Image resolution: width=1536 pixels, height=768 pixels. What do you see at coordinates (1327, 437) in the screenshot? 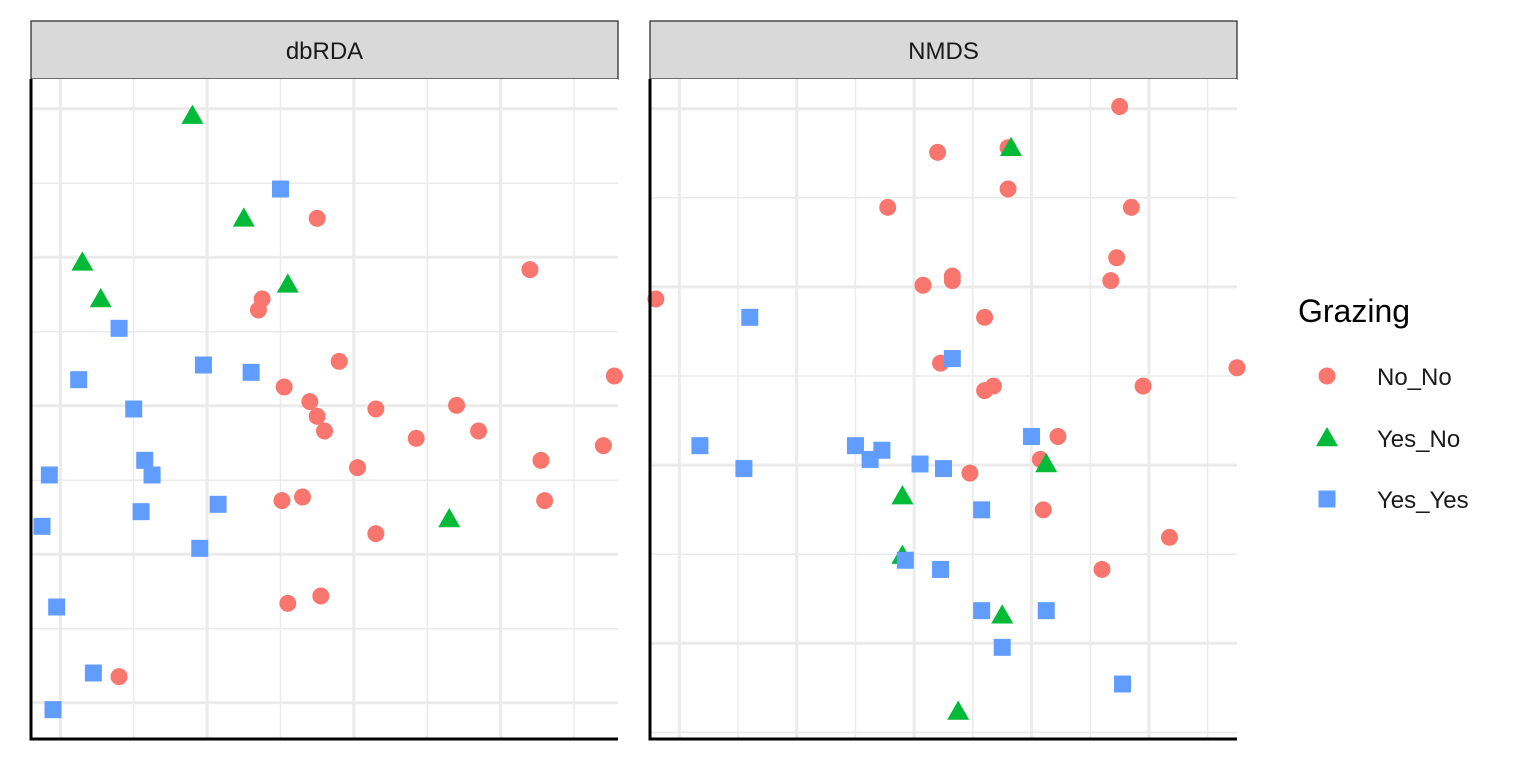
I see `legend-key-triangle` at bounding box center [1327, 437].